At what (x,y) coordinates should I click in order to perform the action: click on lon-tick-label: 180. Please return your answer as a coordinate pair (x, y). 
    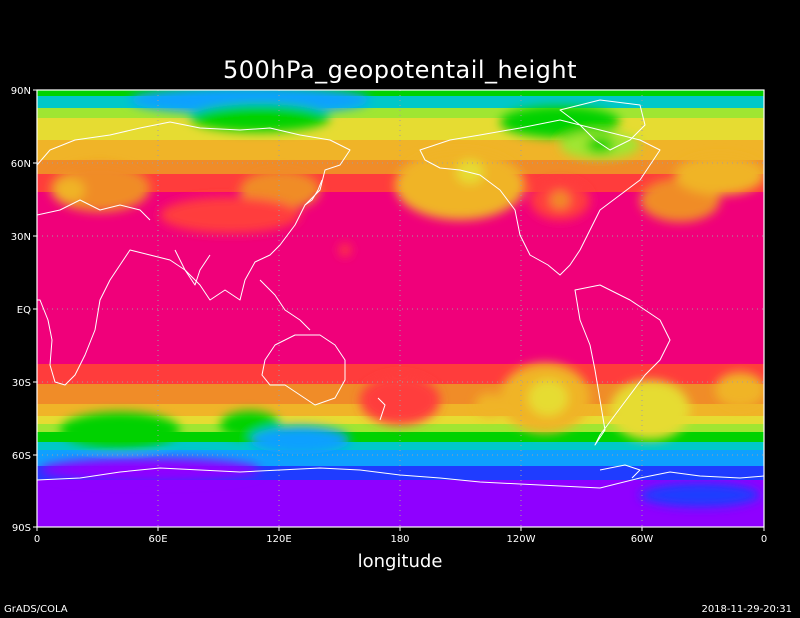
    Looking at the image, I should click on (399, 539).